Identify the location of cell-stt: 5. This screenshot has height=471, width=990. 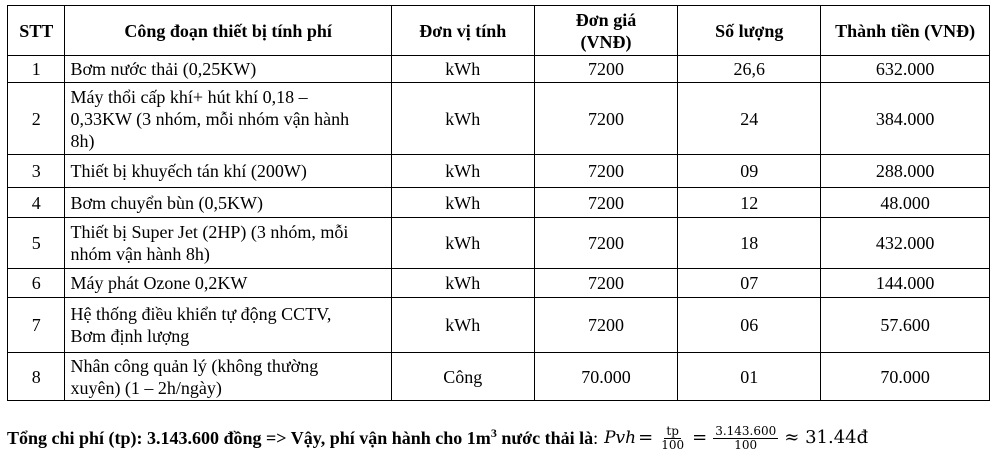
(36, 243).